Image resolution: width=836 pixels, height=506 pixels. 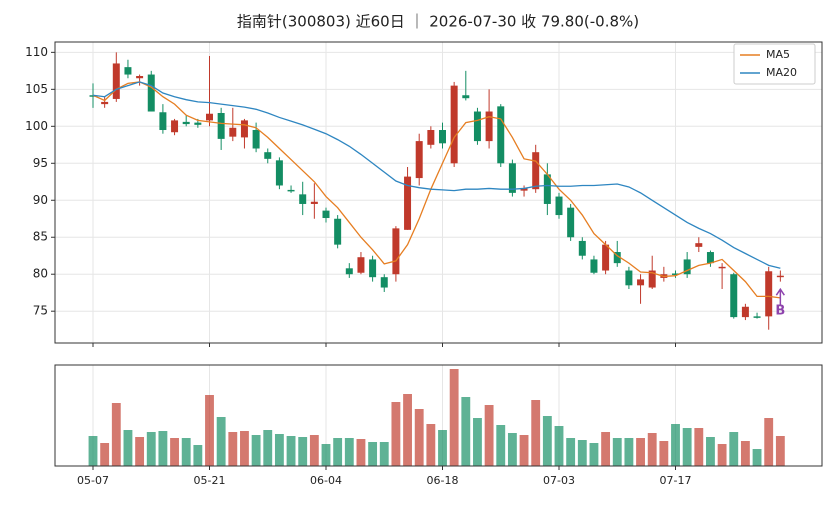 I want to click on buy-arrow, so click(x=780, y=296).